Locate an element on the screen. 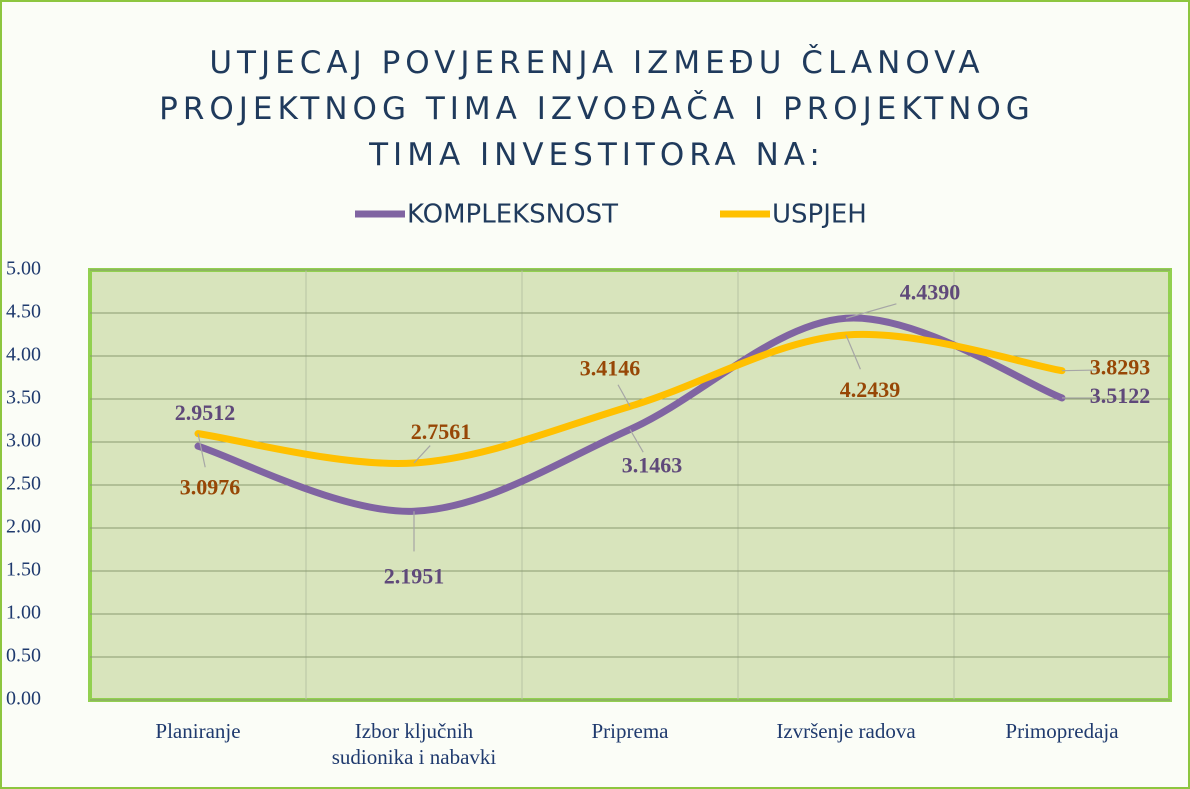  y-tick-label: 4.50 is located at coordinates (23, 312).